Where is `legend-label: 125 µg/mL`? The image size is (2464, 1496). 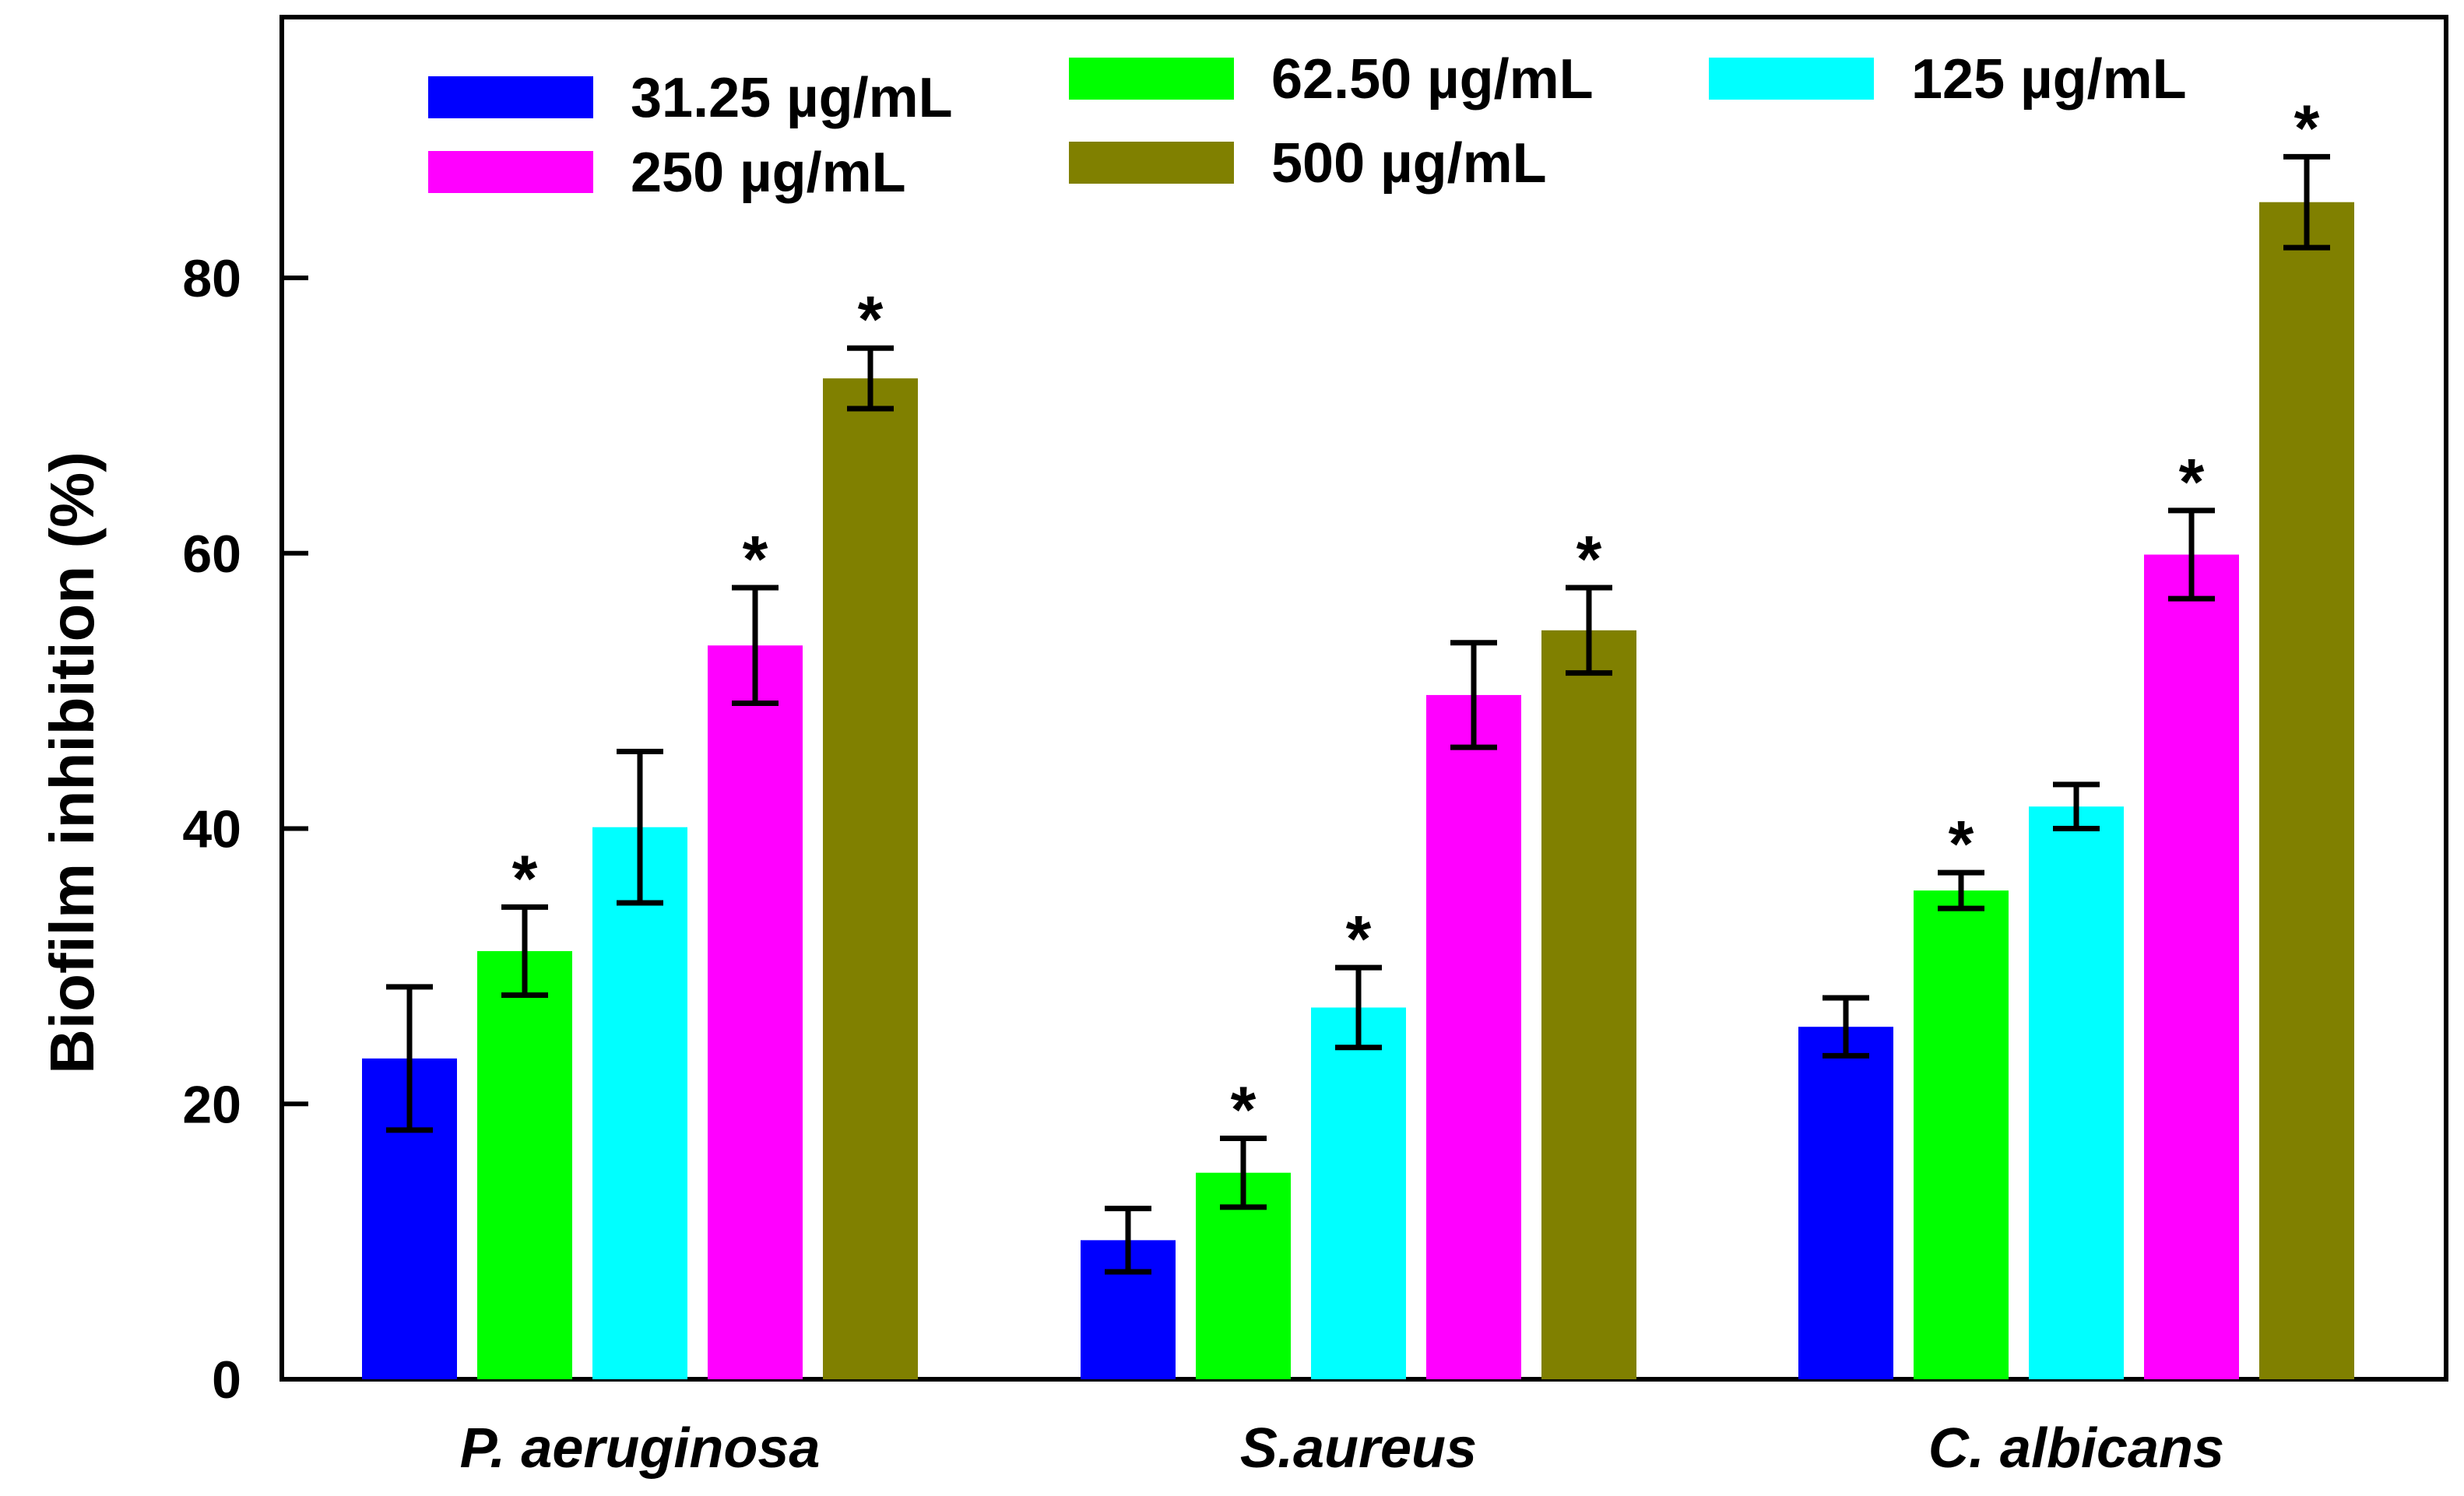 legend-label: 125 µg/mL is located at coordinates (2049, 79).